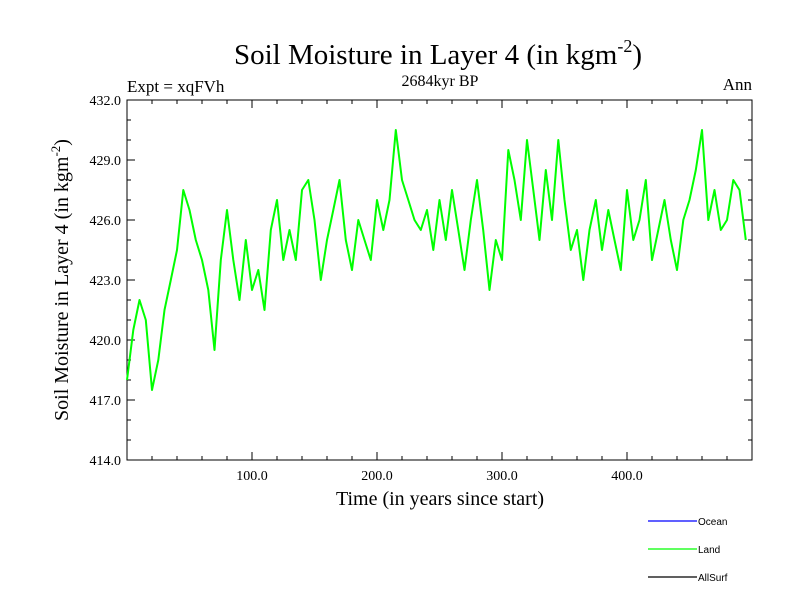 This screenshot has height=600, width=800. Describe the element at coordinates (106, 161) in the screenshot. I see `y-tick-label: 429.0` at that location.